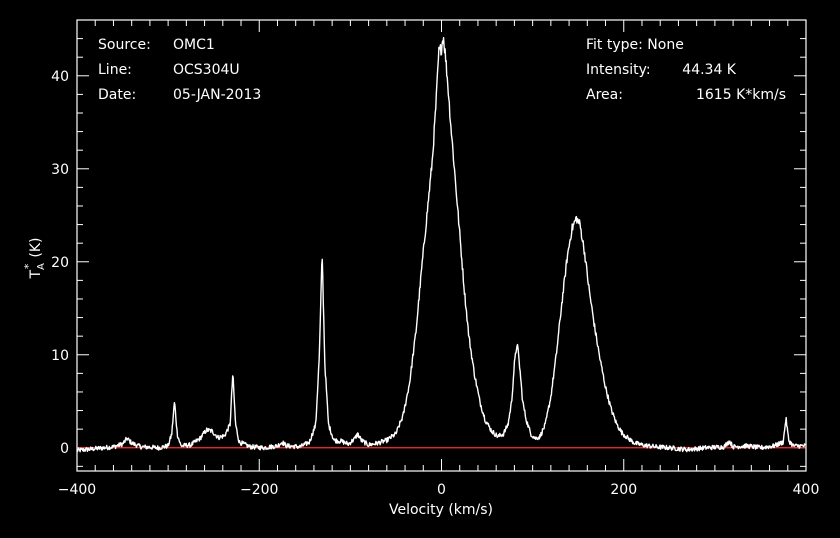 Image resolution: width=840 pixels, height=538 pixels. I want to click on x-tick-label: −200, so click(259, 490).